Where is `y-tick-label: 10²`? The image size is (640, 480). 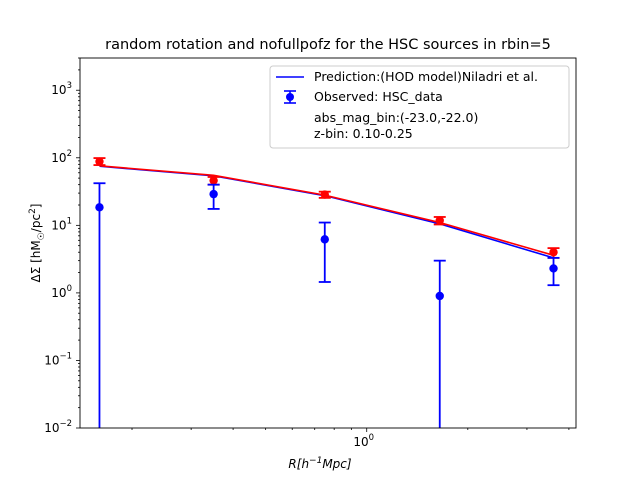
y-tick-label: 10² is located at coordinates (61, 157).